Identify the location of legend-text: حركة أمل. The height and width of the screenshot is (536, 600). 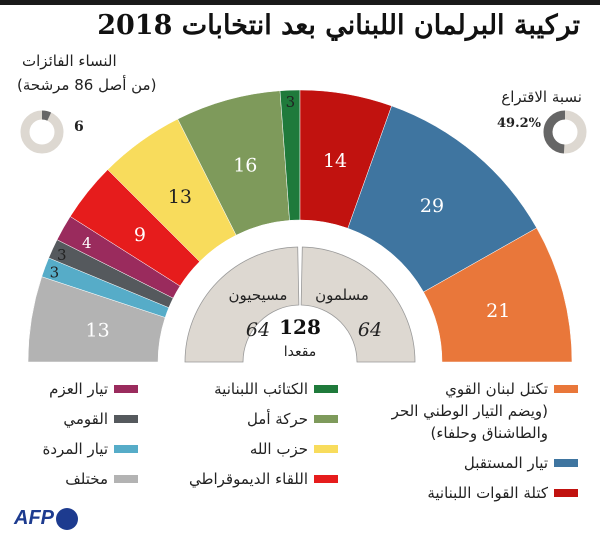
(277, 419).